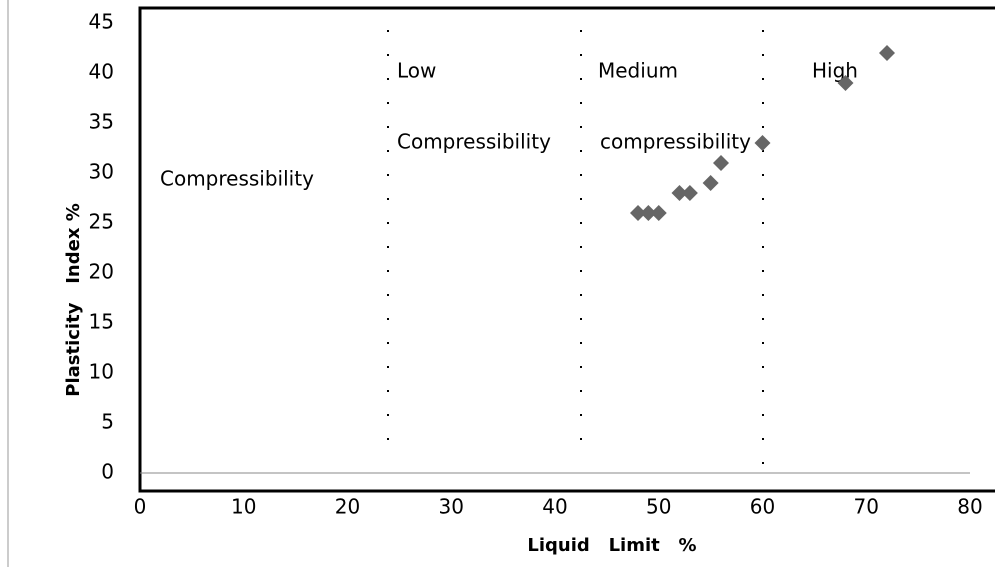  I want to click on x-tick-label: 20, so click(347, 507).